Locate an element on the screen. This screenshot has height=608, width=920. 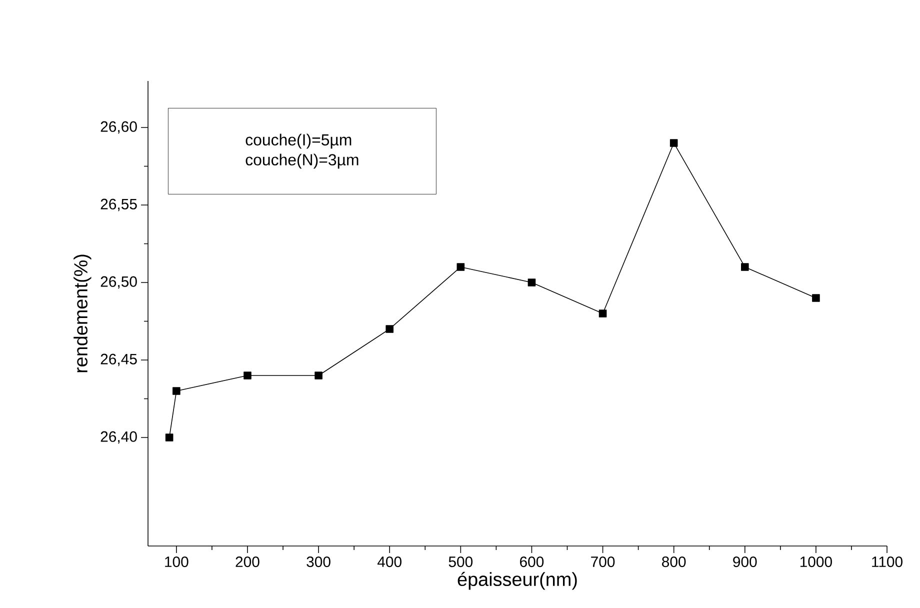
x-tick-label: 1000 is located at coordinates (816, 562).